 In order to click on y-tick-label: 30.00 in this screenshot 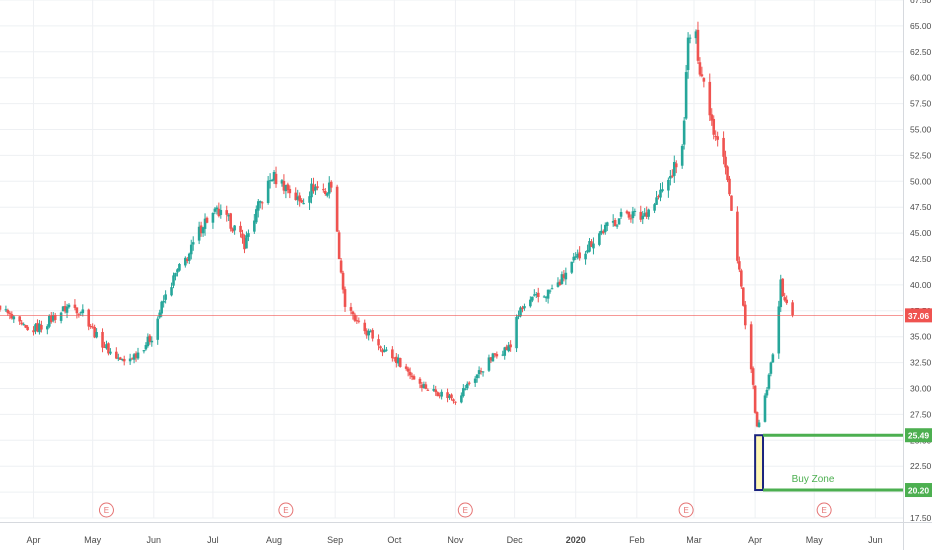, I will do `click(921, 389)`.